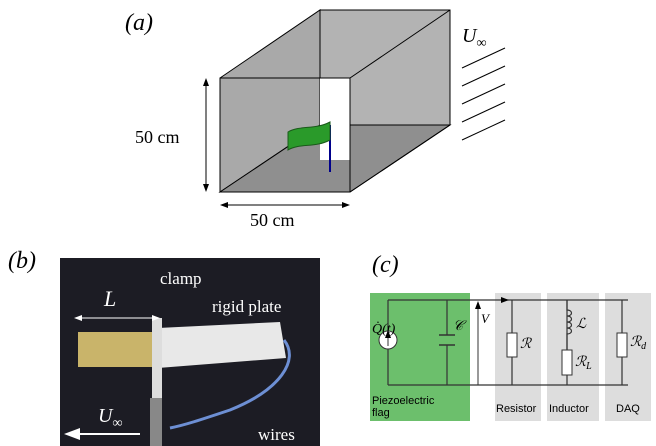  What do you see at coordinates (335, 119) in the screenshot?
I see `opening` at bounding box center [335, 119].